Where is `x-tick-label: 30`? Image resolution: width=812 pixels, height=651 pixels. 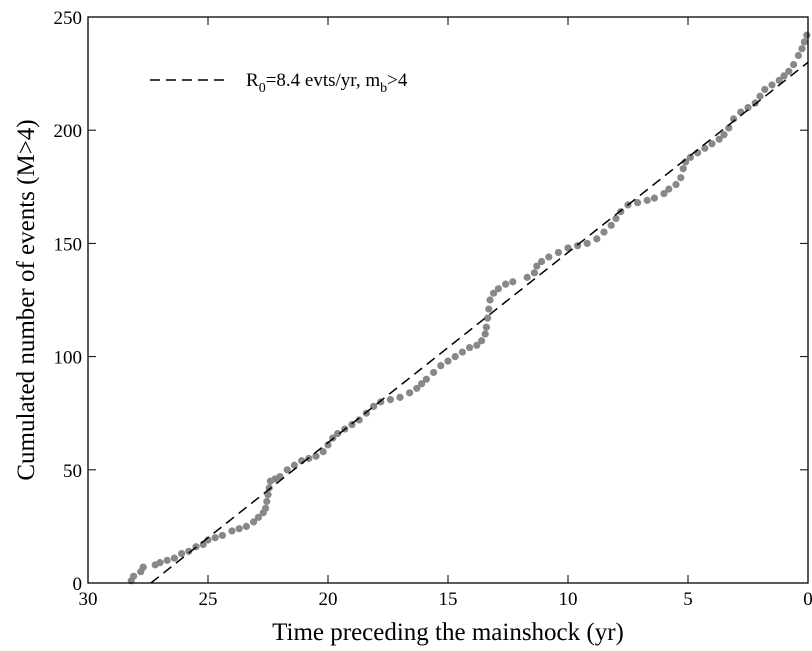
x-tick-label: 30 is located at coordinates (88, 599).